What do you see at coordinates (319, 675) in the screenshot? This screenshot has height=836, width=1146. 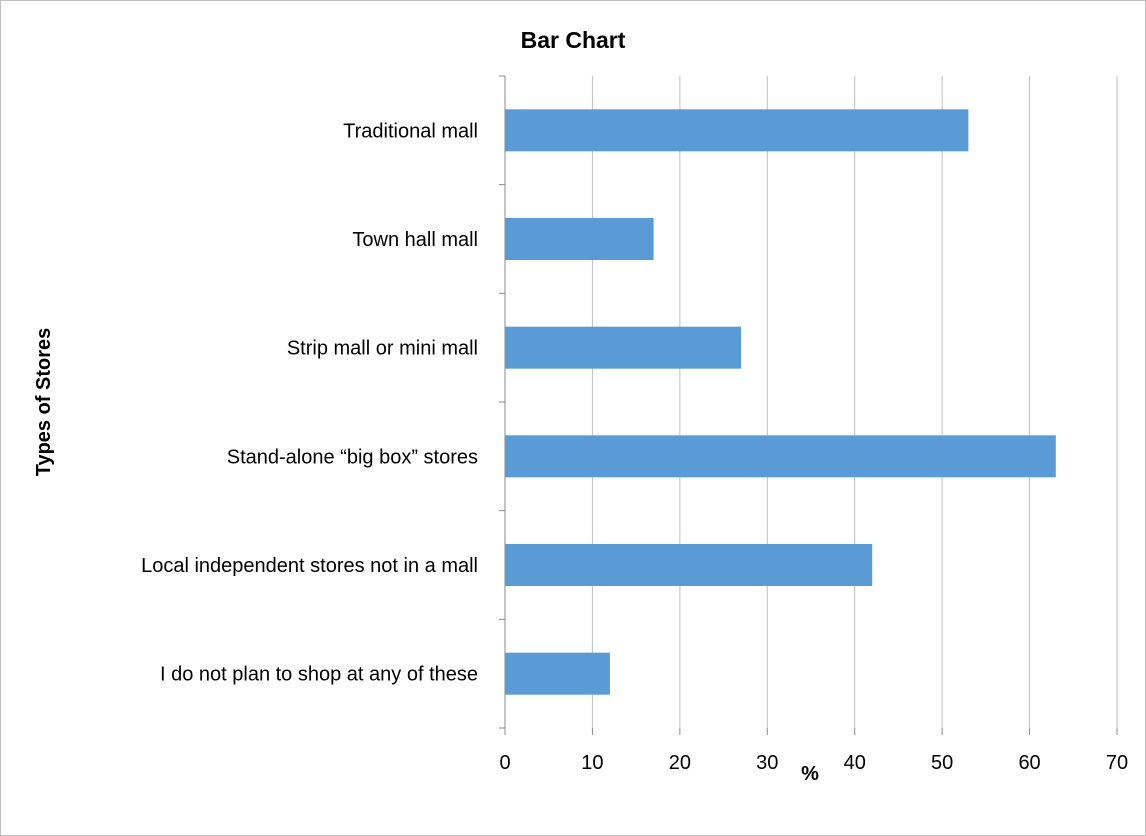 I see `category-label: I do not plan to shop at any of these` at bounding box center [319, 675].